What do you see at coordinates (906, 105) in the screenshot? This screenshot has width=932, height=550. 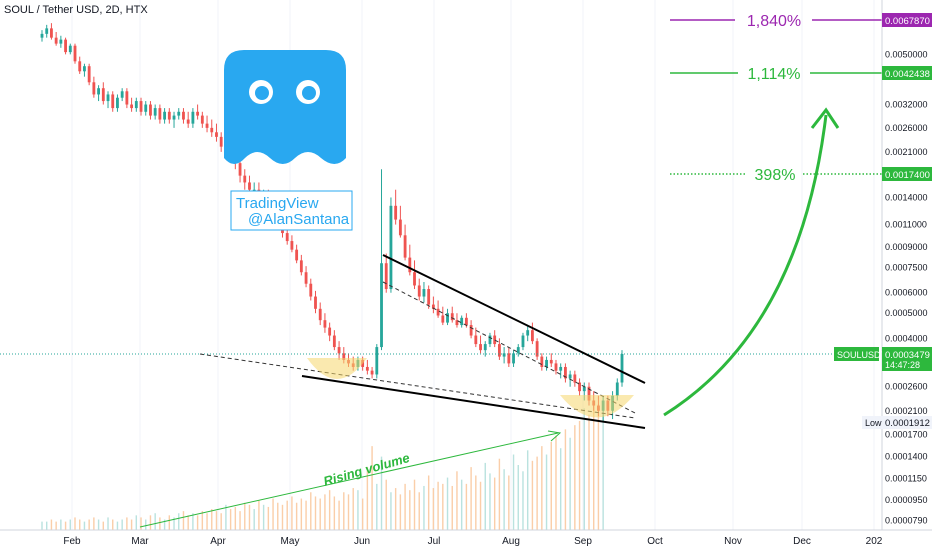 I see `y-tick-label: 0.0032000` at bounding box center [906, 105].